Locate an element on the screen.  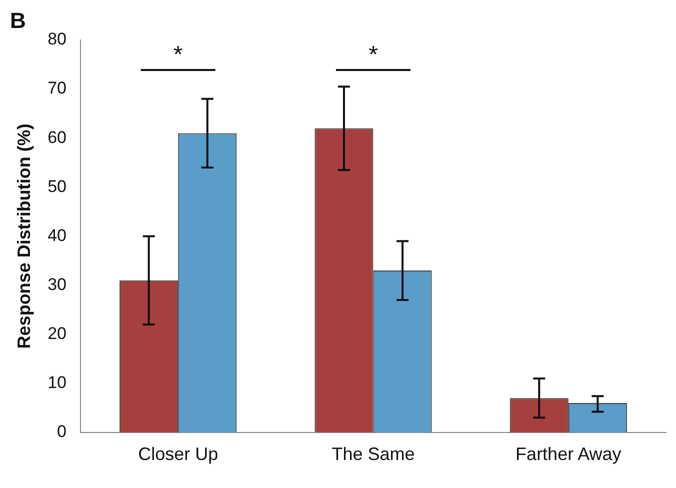
y-tick-label: 0 is located at coordinates (62, 432).